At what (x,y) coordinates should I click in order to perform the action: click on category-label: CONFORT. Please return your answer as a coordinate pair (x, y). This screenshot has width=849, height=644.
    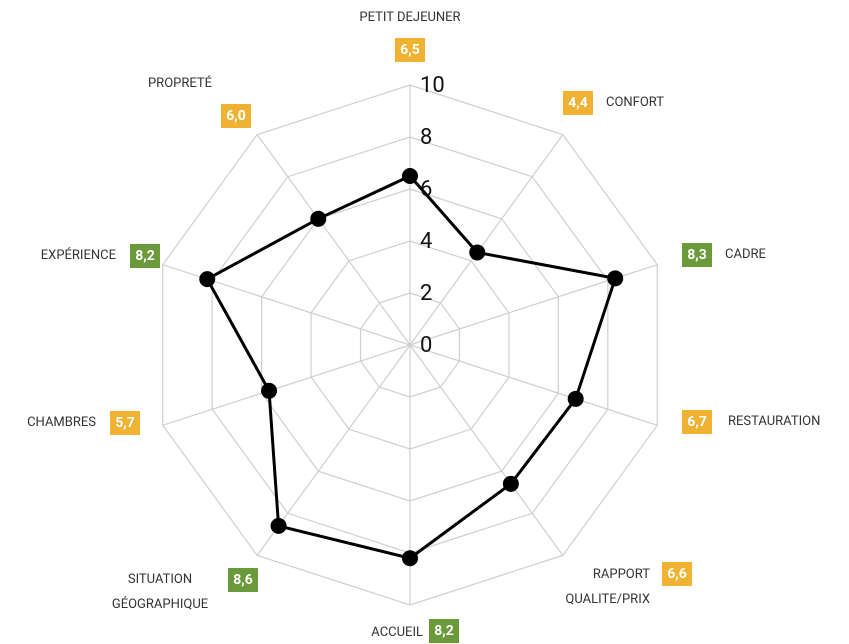
    Looking at the image, I should click on (635, 102).